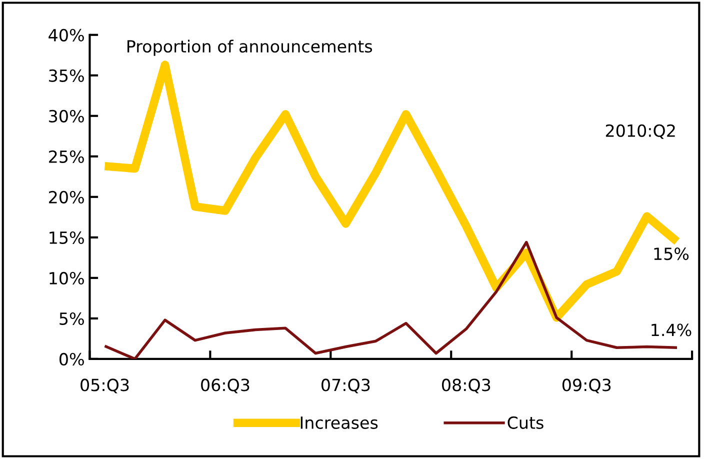 Image resolution: width=712 pixels, height=459 pixels. What do you see at coordinates (72, 318) in the screenshot?
I see `y-tick-label: 5%` at bounding box center [72, 318].